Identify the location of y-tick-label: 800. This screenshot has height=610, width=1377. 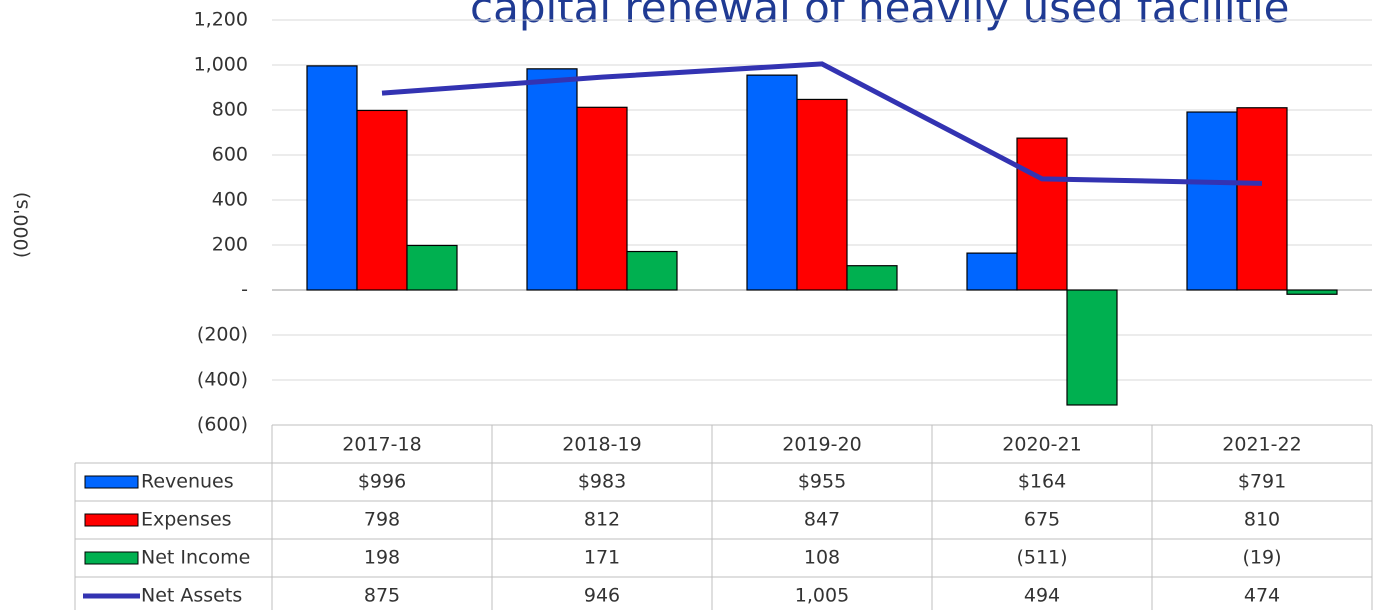
(230, 110).